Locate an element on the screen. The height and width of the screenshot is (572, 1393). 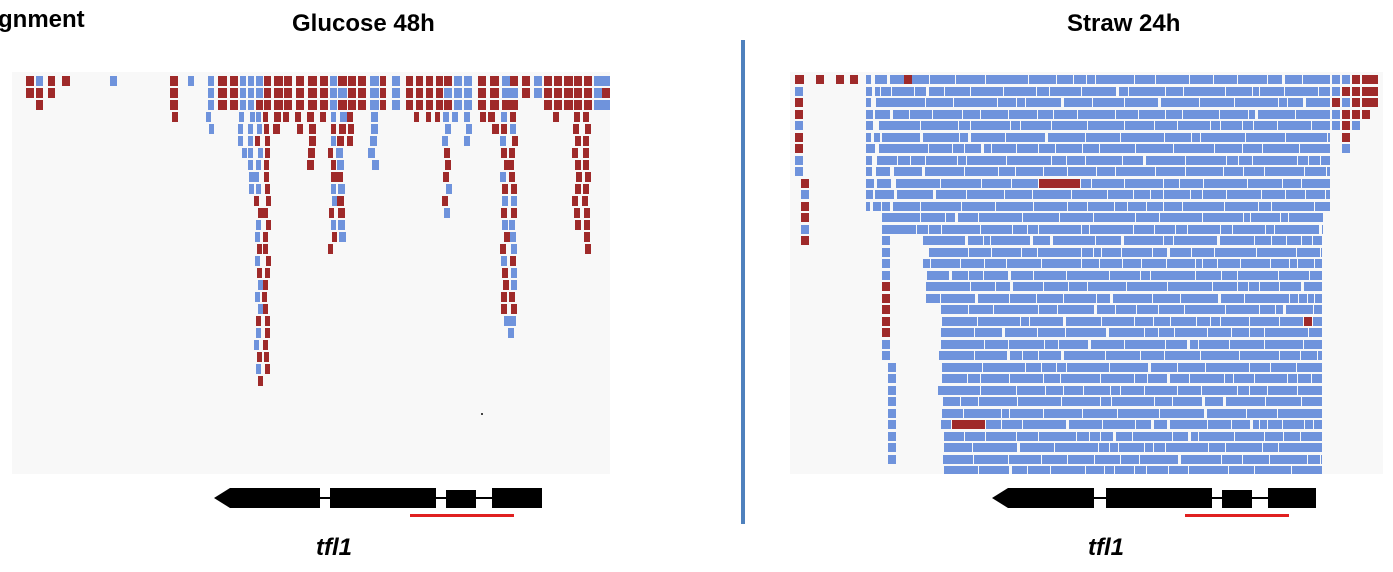
exon-arrow is located at coordinates (1043, 498).